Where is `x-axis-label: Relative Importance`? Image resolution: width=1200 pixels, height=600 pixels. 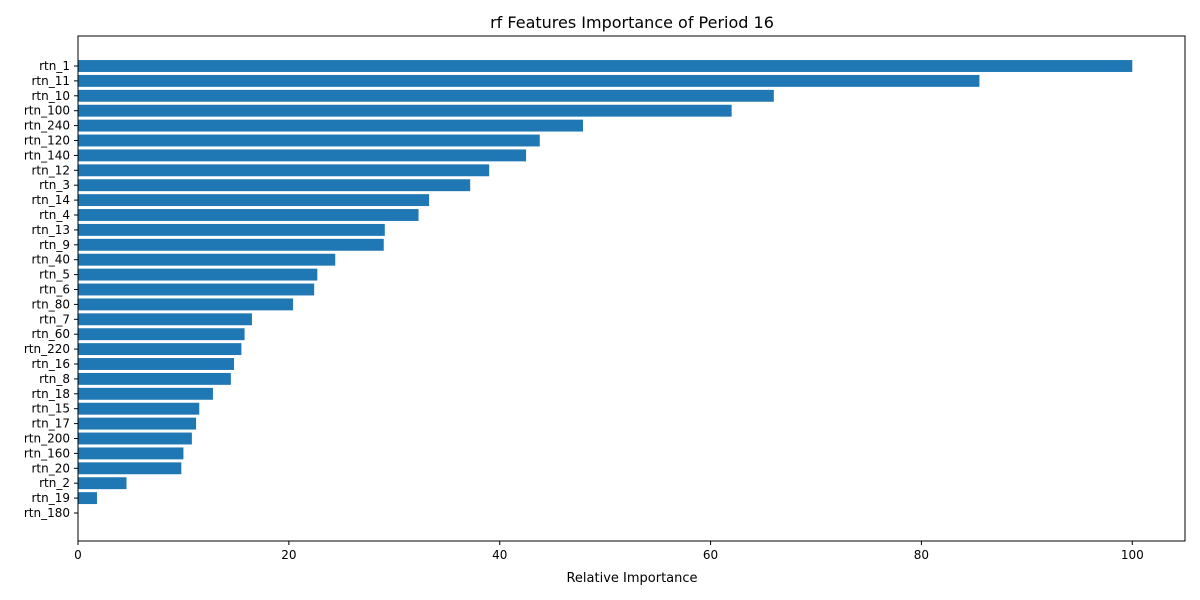
x-axis-label: Relative Importance is located at coordinates (631, 578).